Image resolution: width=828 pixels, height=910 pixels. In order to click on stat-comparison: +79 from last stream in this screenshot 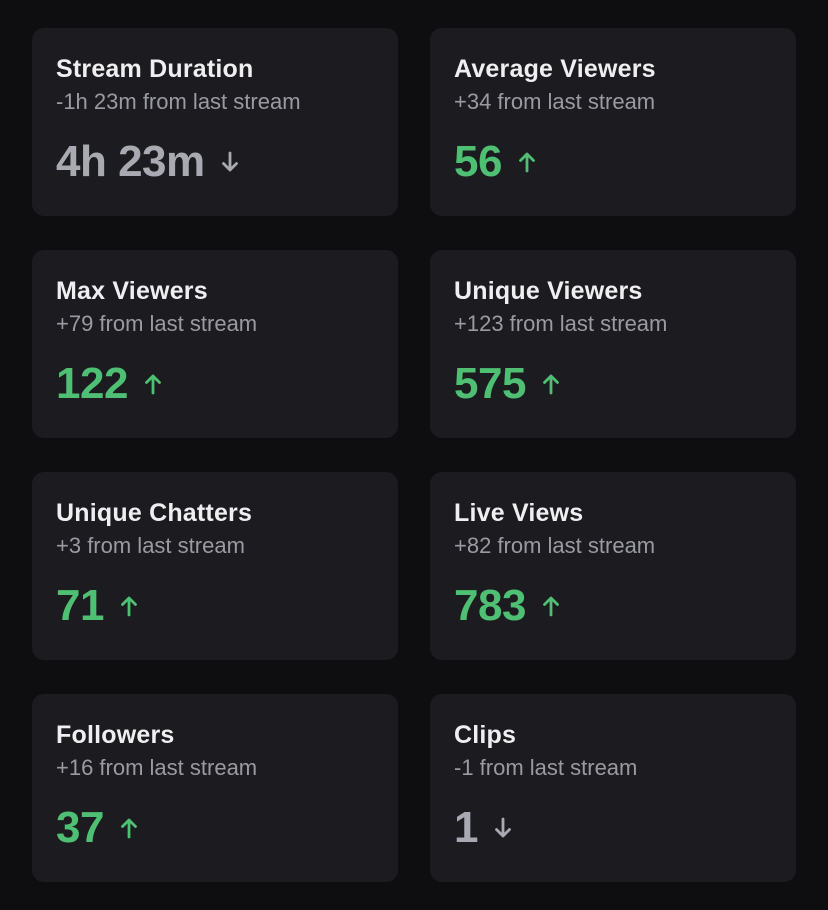, I will do `click(157, 323)`.